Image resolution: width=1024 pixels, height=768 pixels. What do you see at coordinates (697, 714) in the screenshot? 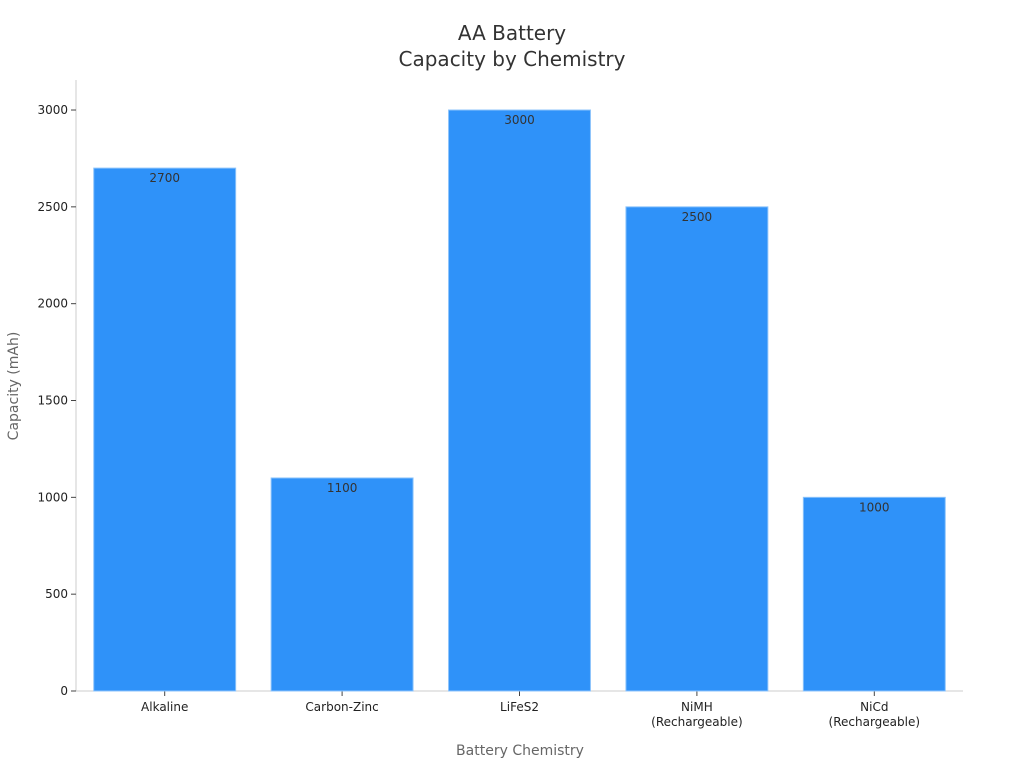
I see `x-tick-label: NiMH (Rechargeable)` at bounding box center [697, 714].